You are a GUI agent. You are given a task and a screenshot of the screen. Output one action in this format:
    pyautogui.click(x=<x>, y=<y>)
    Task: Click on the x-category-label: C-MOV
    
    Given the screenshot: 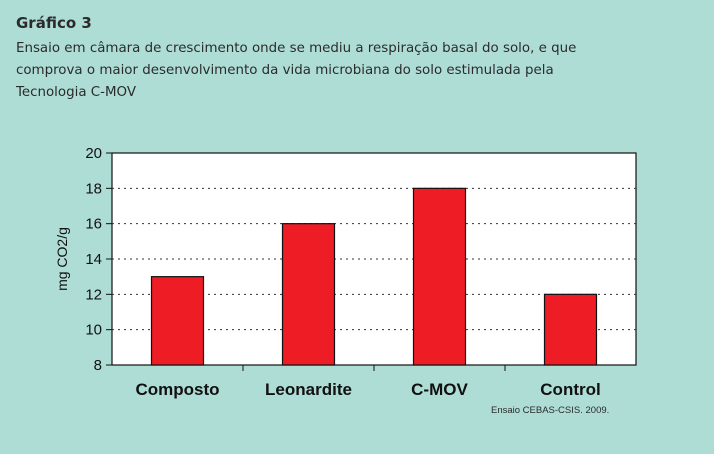 What is the action you would take?
    pyautogui.click(x=439, y=389)
    